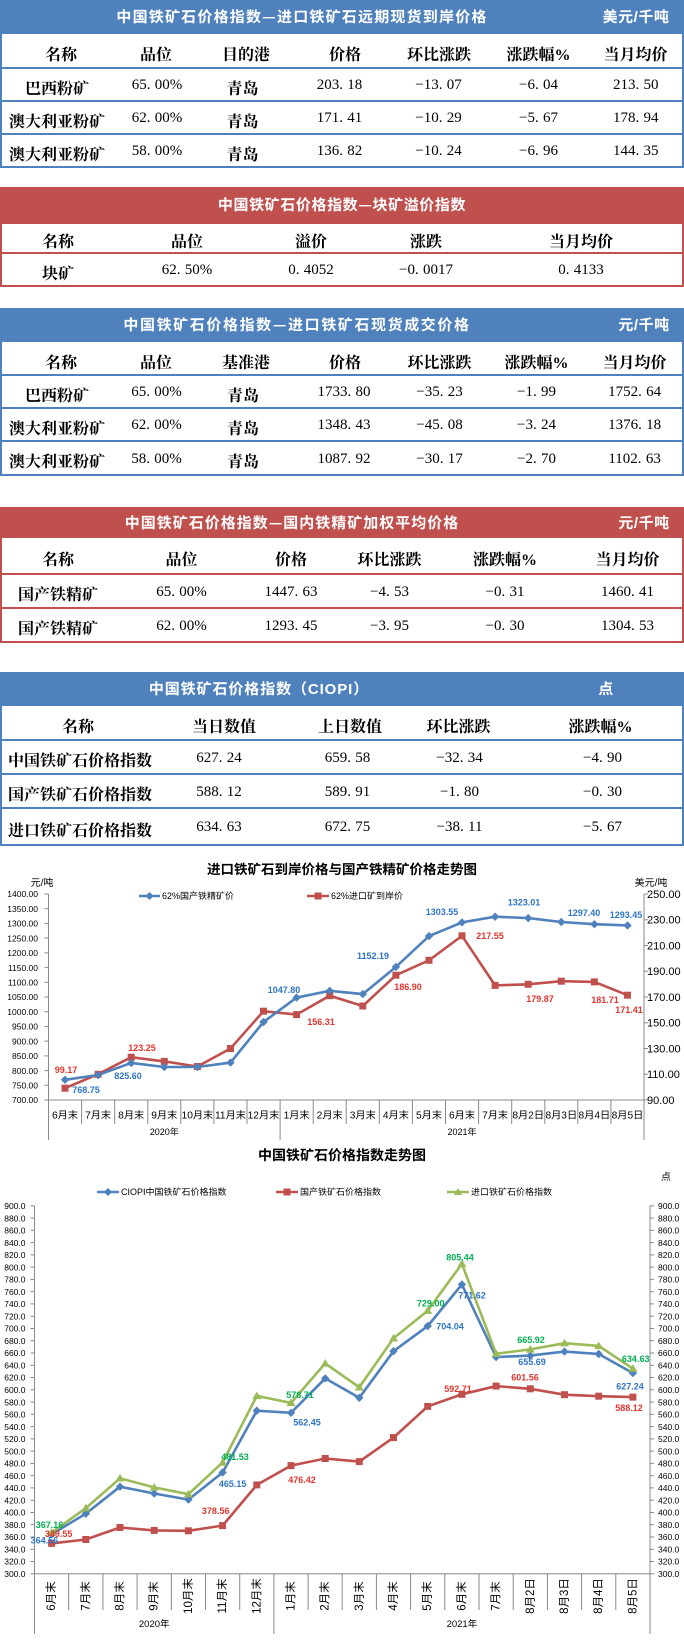 This screenshot has width=684, height=1643. Describe the element at coordinates (15, 1206) in the screenshot. I see `svg-text: 900.0` at that location.